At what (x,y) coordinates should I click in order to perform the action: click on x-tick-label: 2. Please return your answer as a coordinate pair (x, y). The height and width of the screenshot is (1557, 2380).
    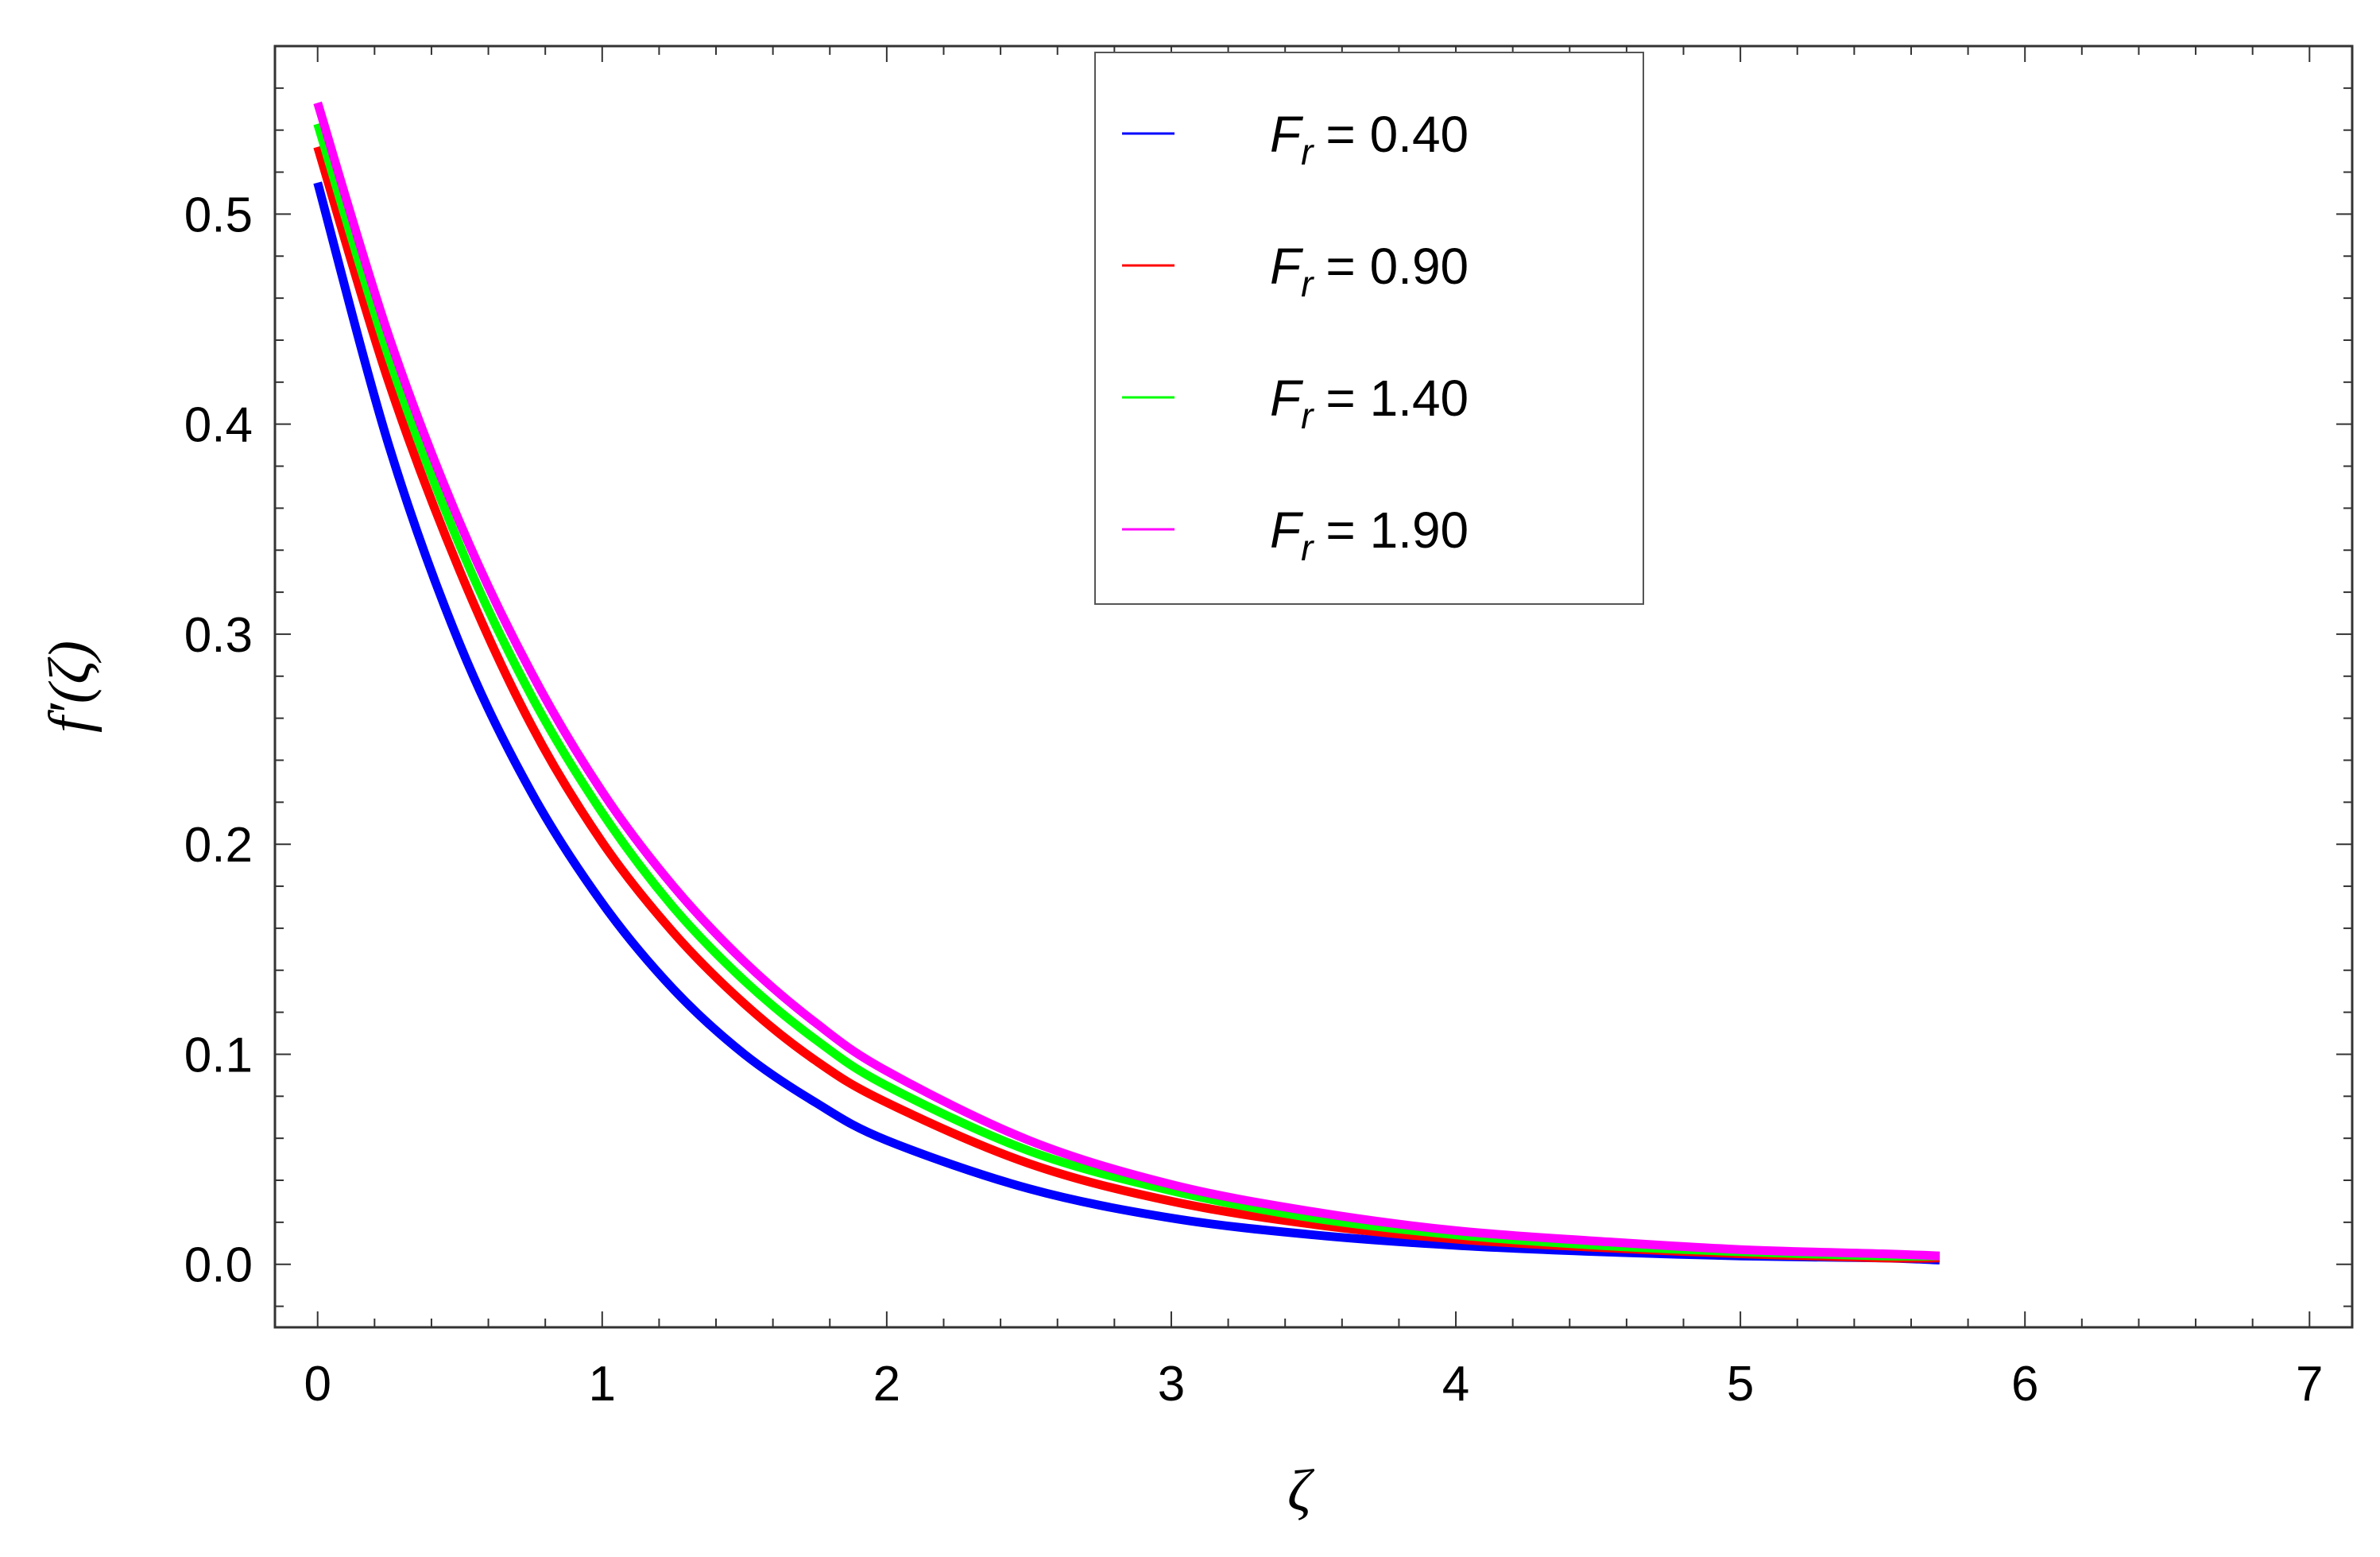
    Looking at the image, I should click on (887, 1384).